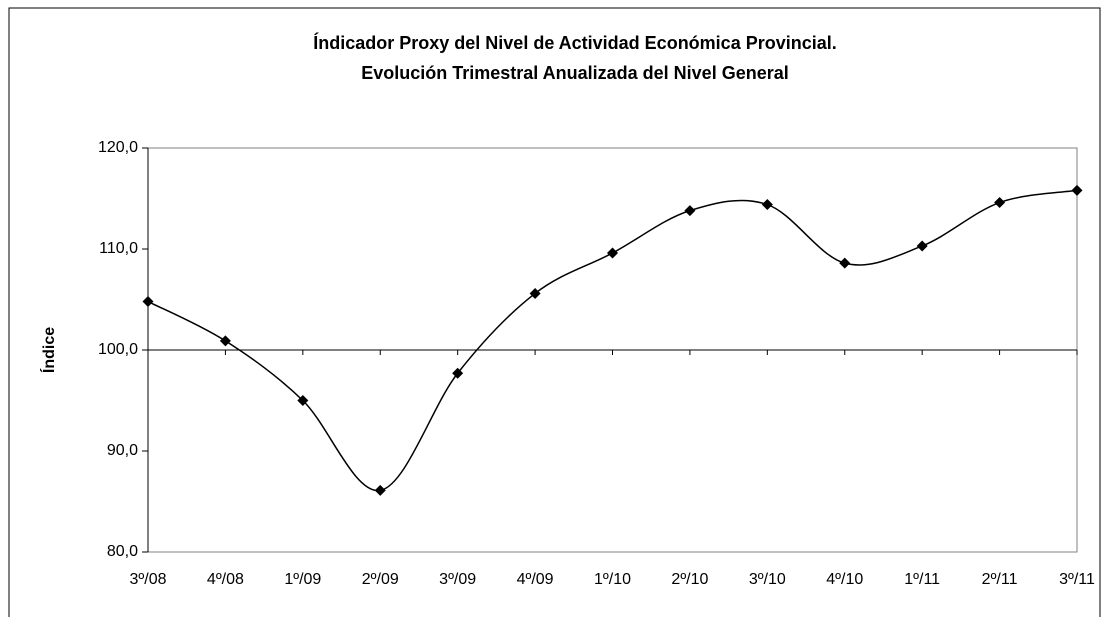 The width and height of the screenshot is (1107, 617). I want to click on x-tick-label: 3º/11, so click(1077, 579).